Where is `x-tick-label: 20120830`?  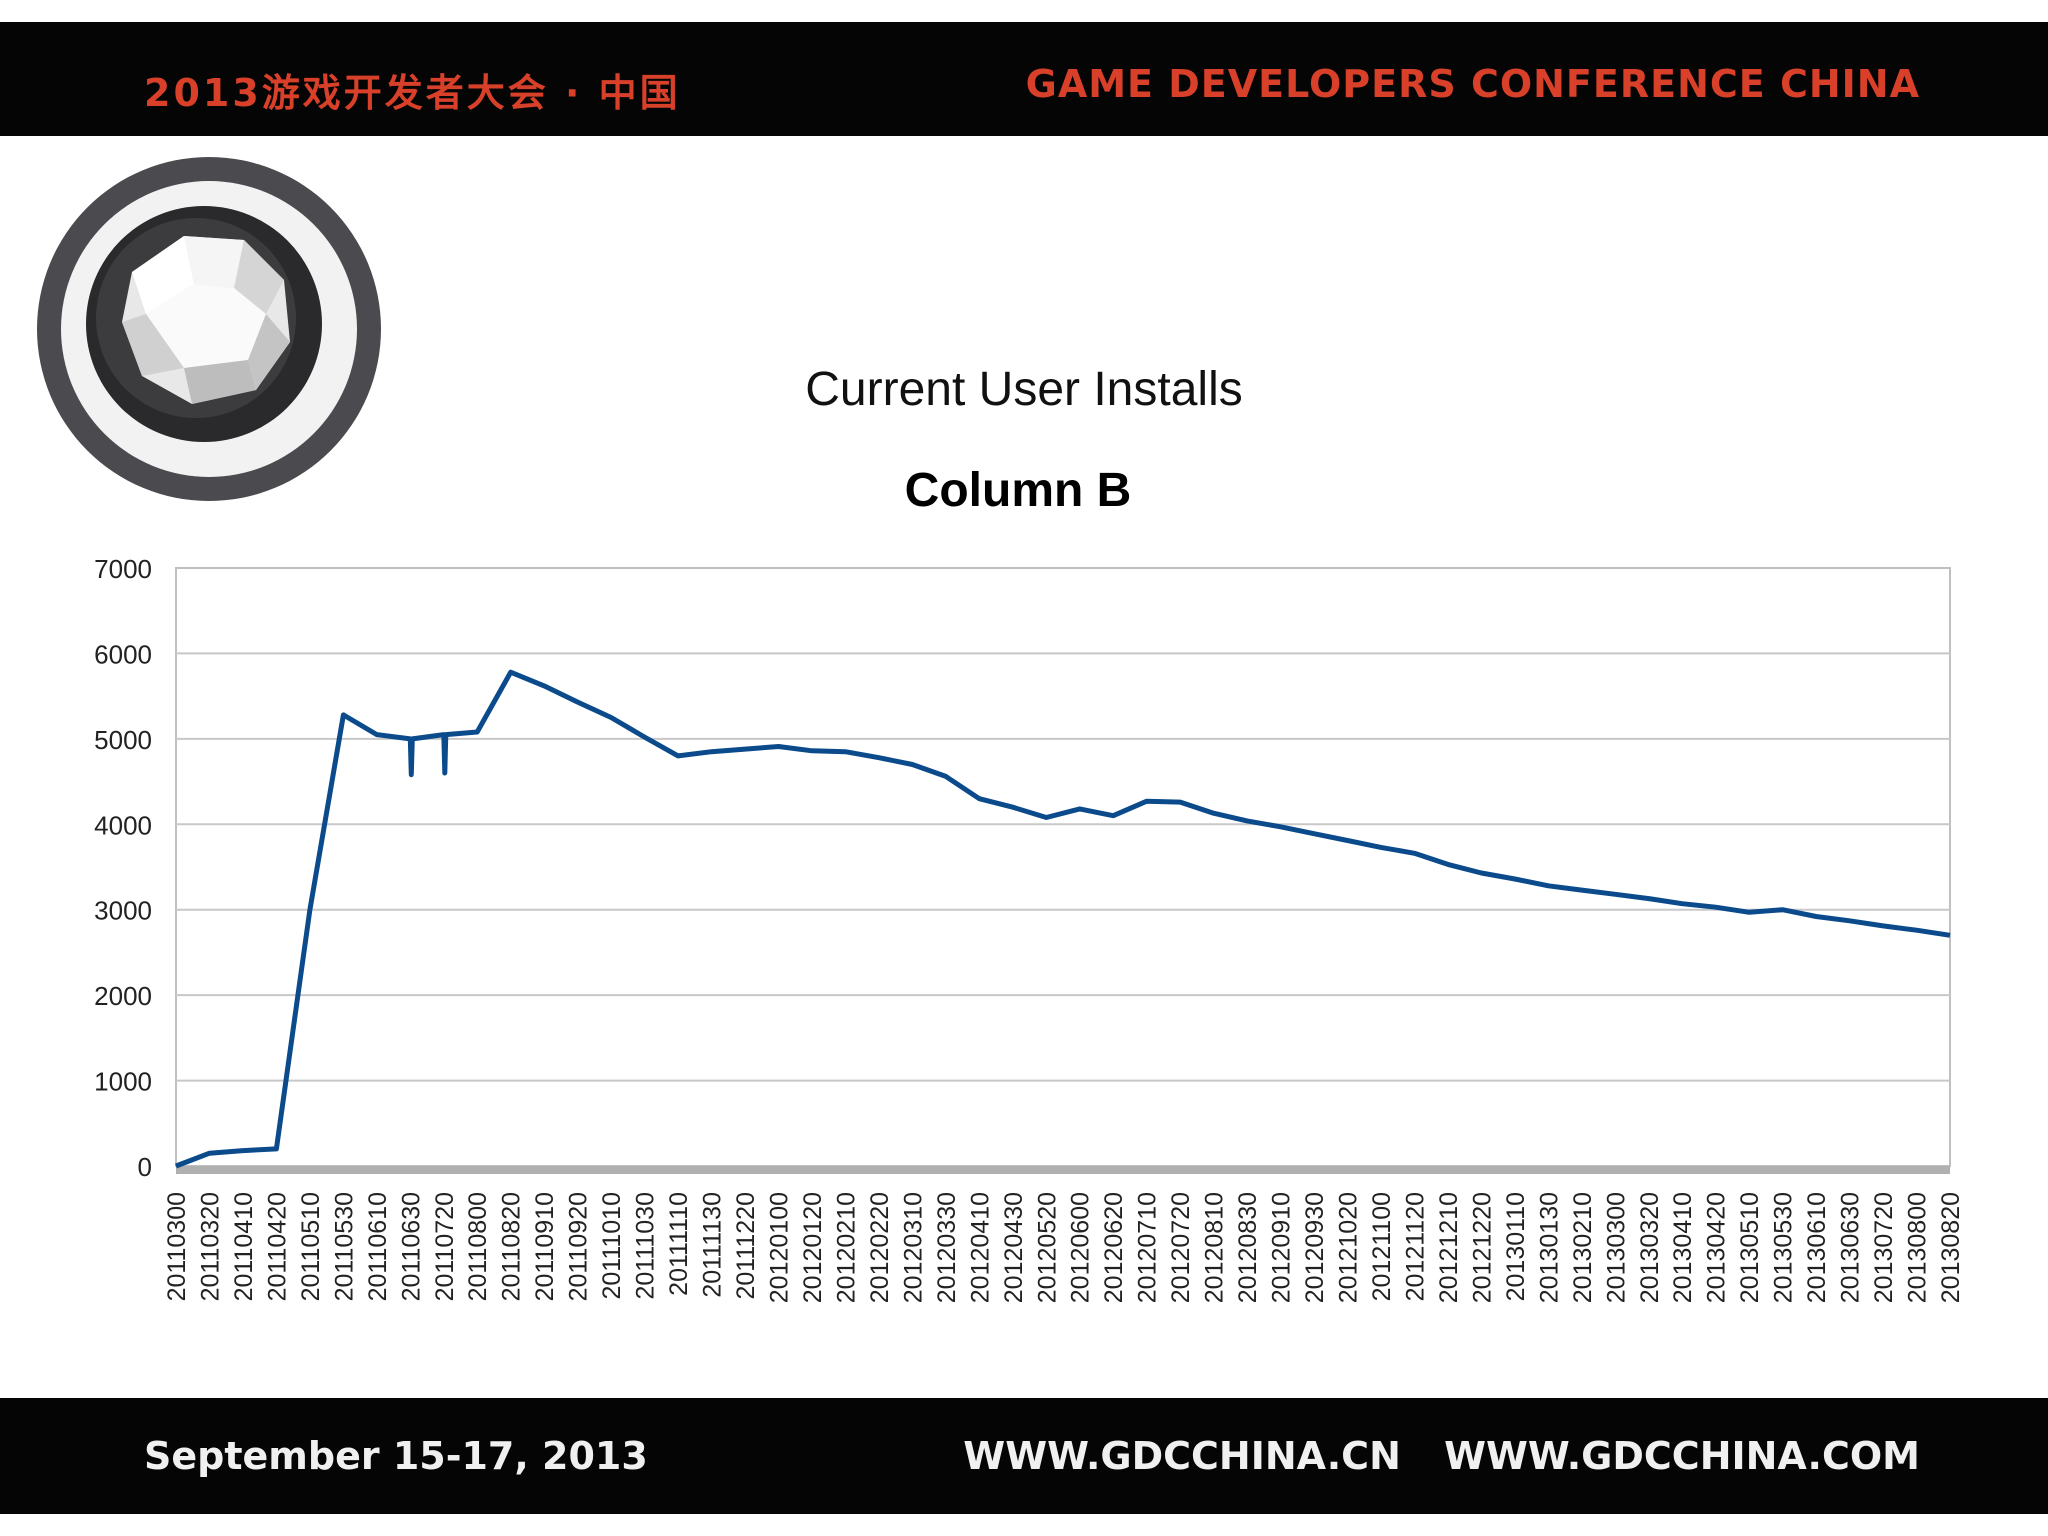
x-tick-label: 20120830 is located at coordinates (1248, 1247).